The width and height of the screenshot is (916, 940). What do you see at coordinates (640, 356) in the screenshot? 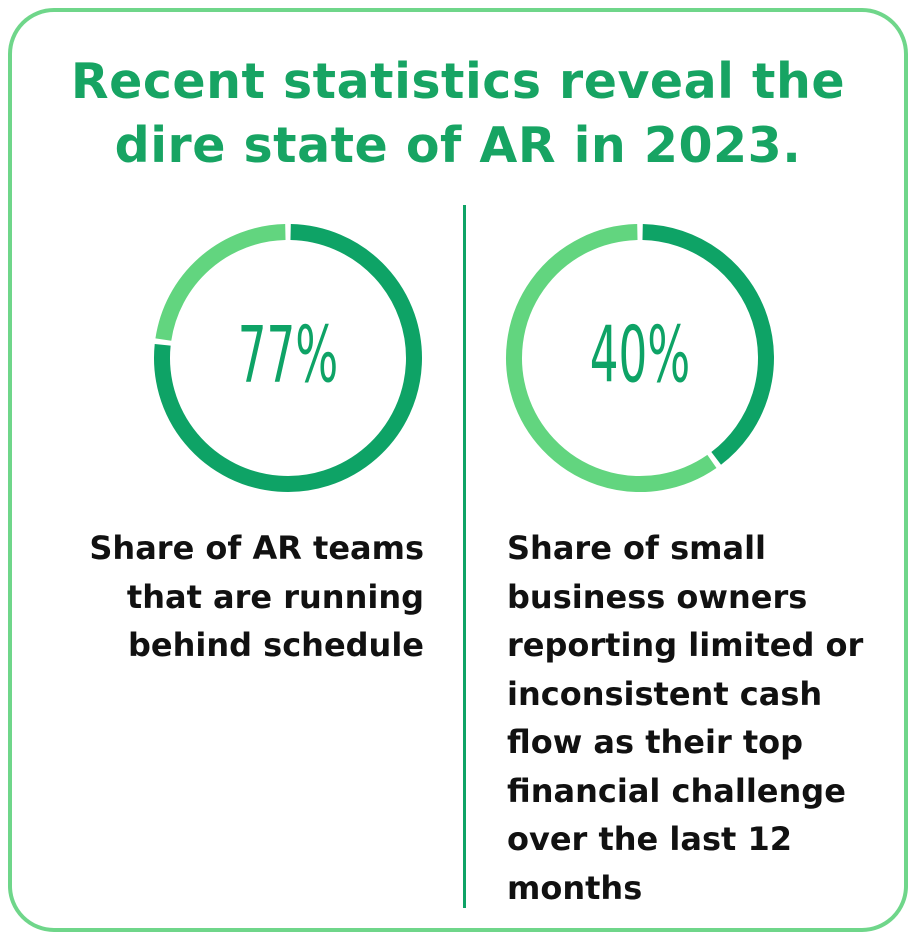
I see `donut-label: 40%` at bounding box center [640, 356].